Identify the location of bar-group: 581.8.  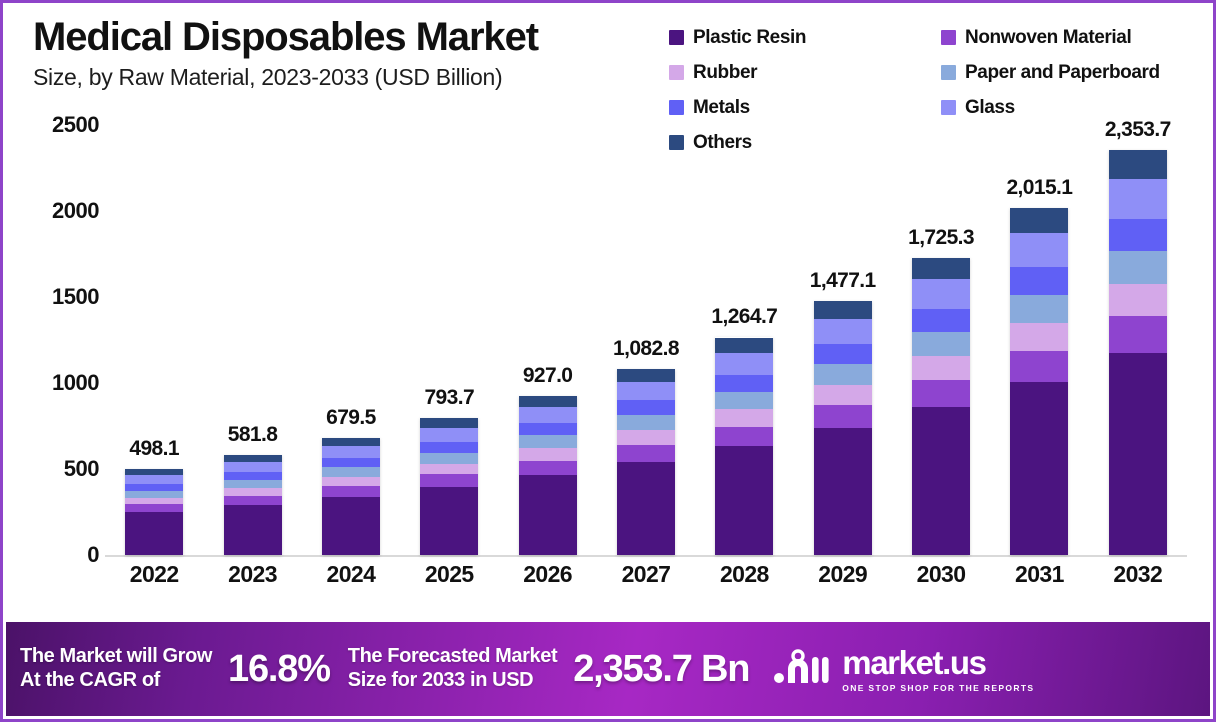
(252, 340).